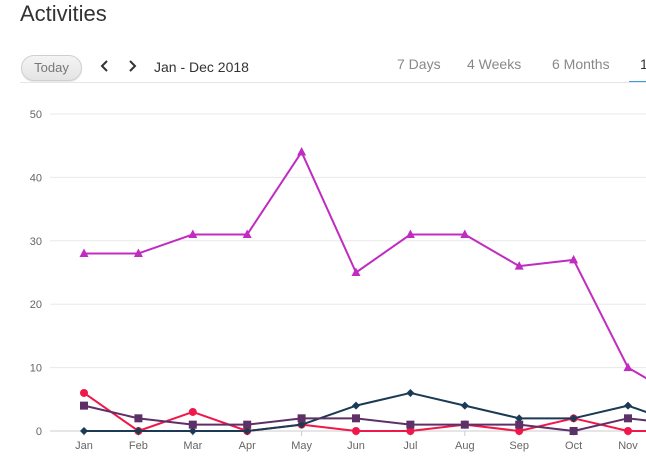 Image resolution: width=646 pixels, height=465 pixels. I want to click on today-button: Today, so click(51, 68).